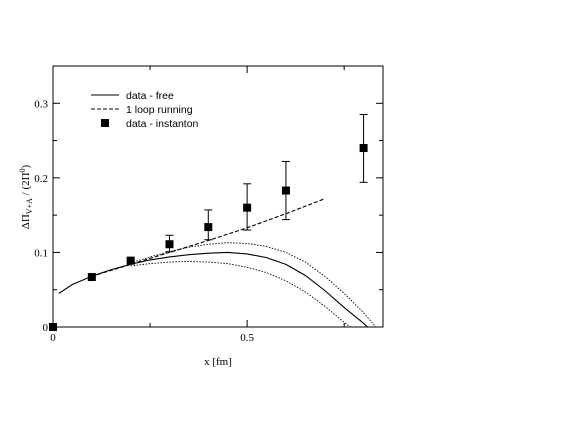 This screenshot has height=436, width=564. Describe the element at coordinates (162, 124) in the screenshot. I see `legend-label-2: data - instanton` at that location.